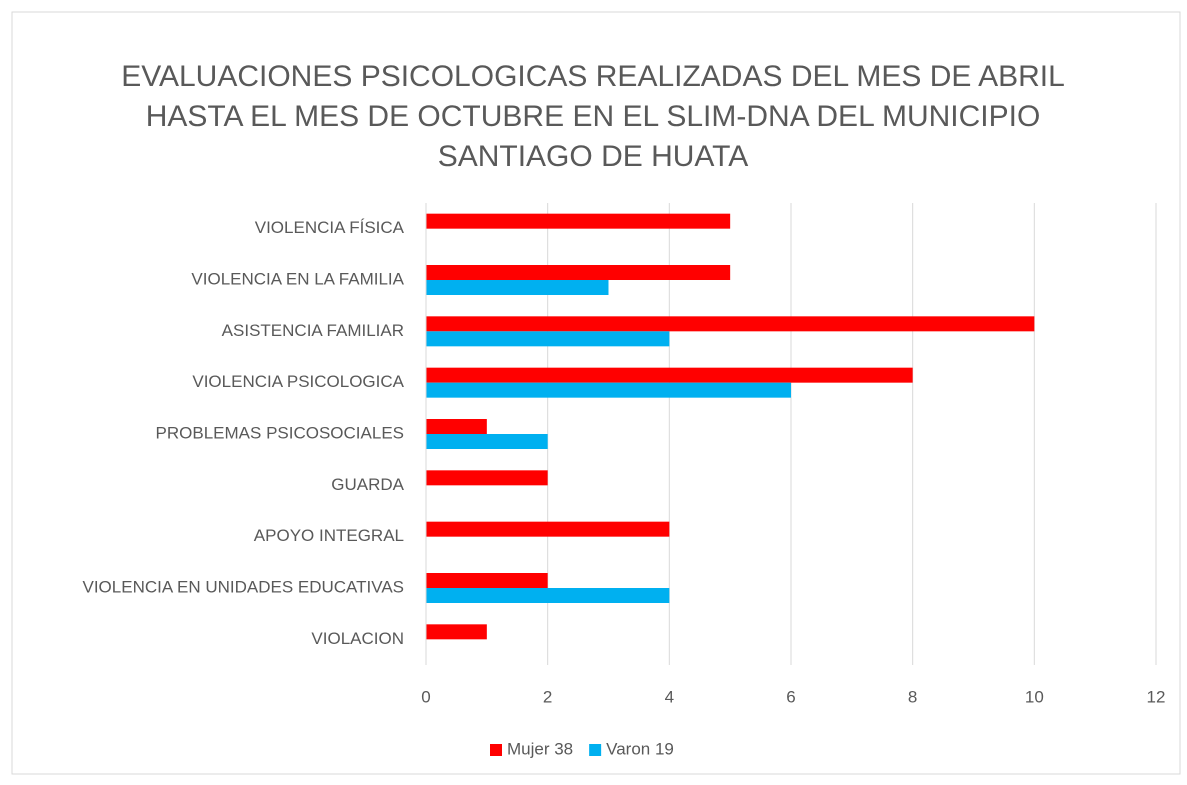  Describe the element at coordinates (912, 696) in the screenshot. I see `x-tick-label: 8` at that location.